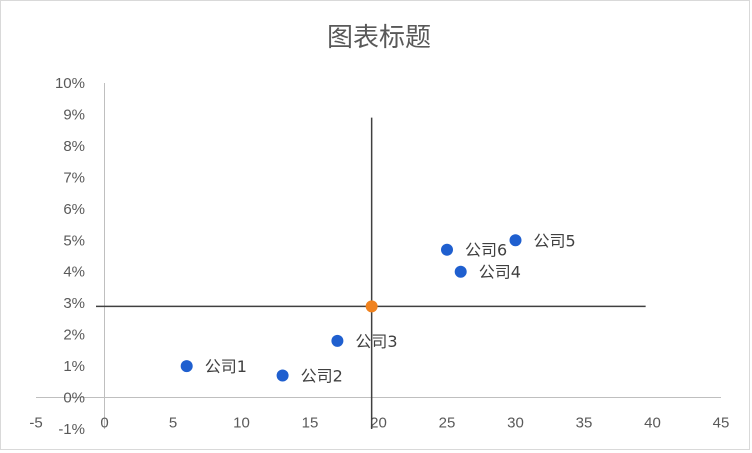 The width and height of the screenshot is (752, 453). What do you see at coordinates (226, 366) in the screenshot?
I see `data-label: 公司1` at bounding box center [226, 366].